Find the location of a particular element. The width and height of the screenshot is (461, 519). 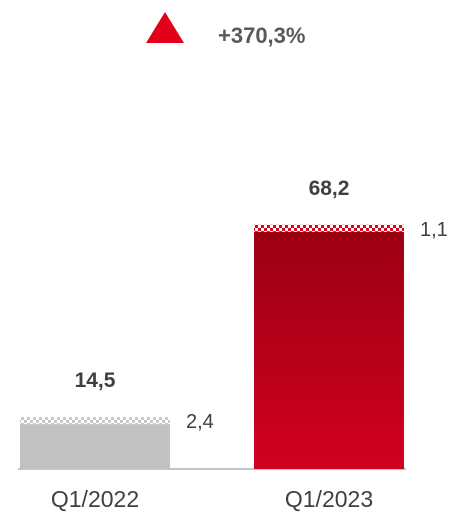

bar-cap-q1-2022 is located at coordinates (95, 421).